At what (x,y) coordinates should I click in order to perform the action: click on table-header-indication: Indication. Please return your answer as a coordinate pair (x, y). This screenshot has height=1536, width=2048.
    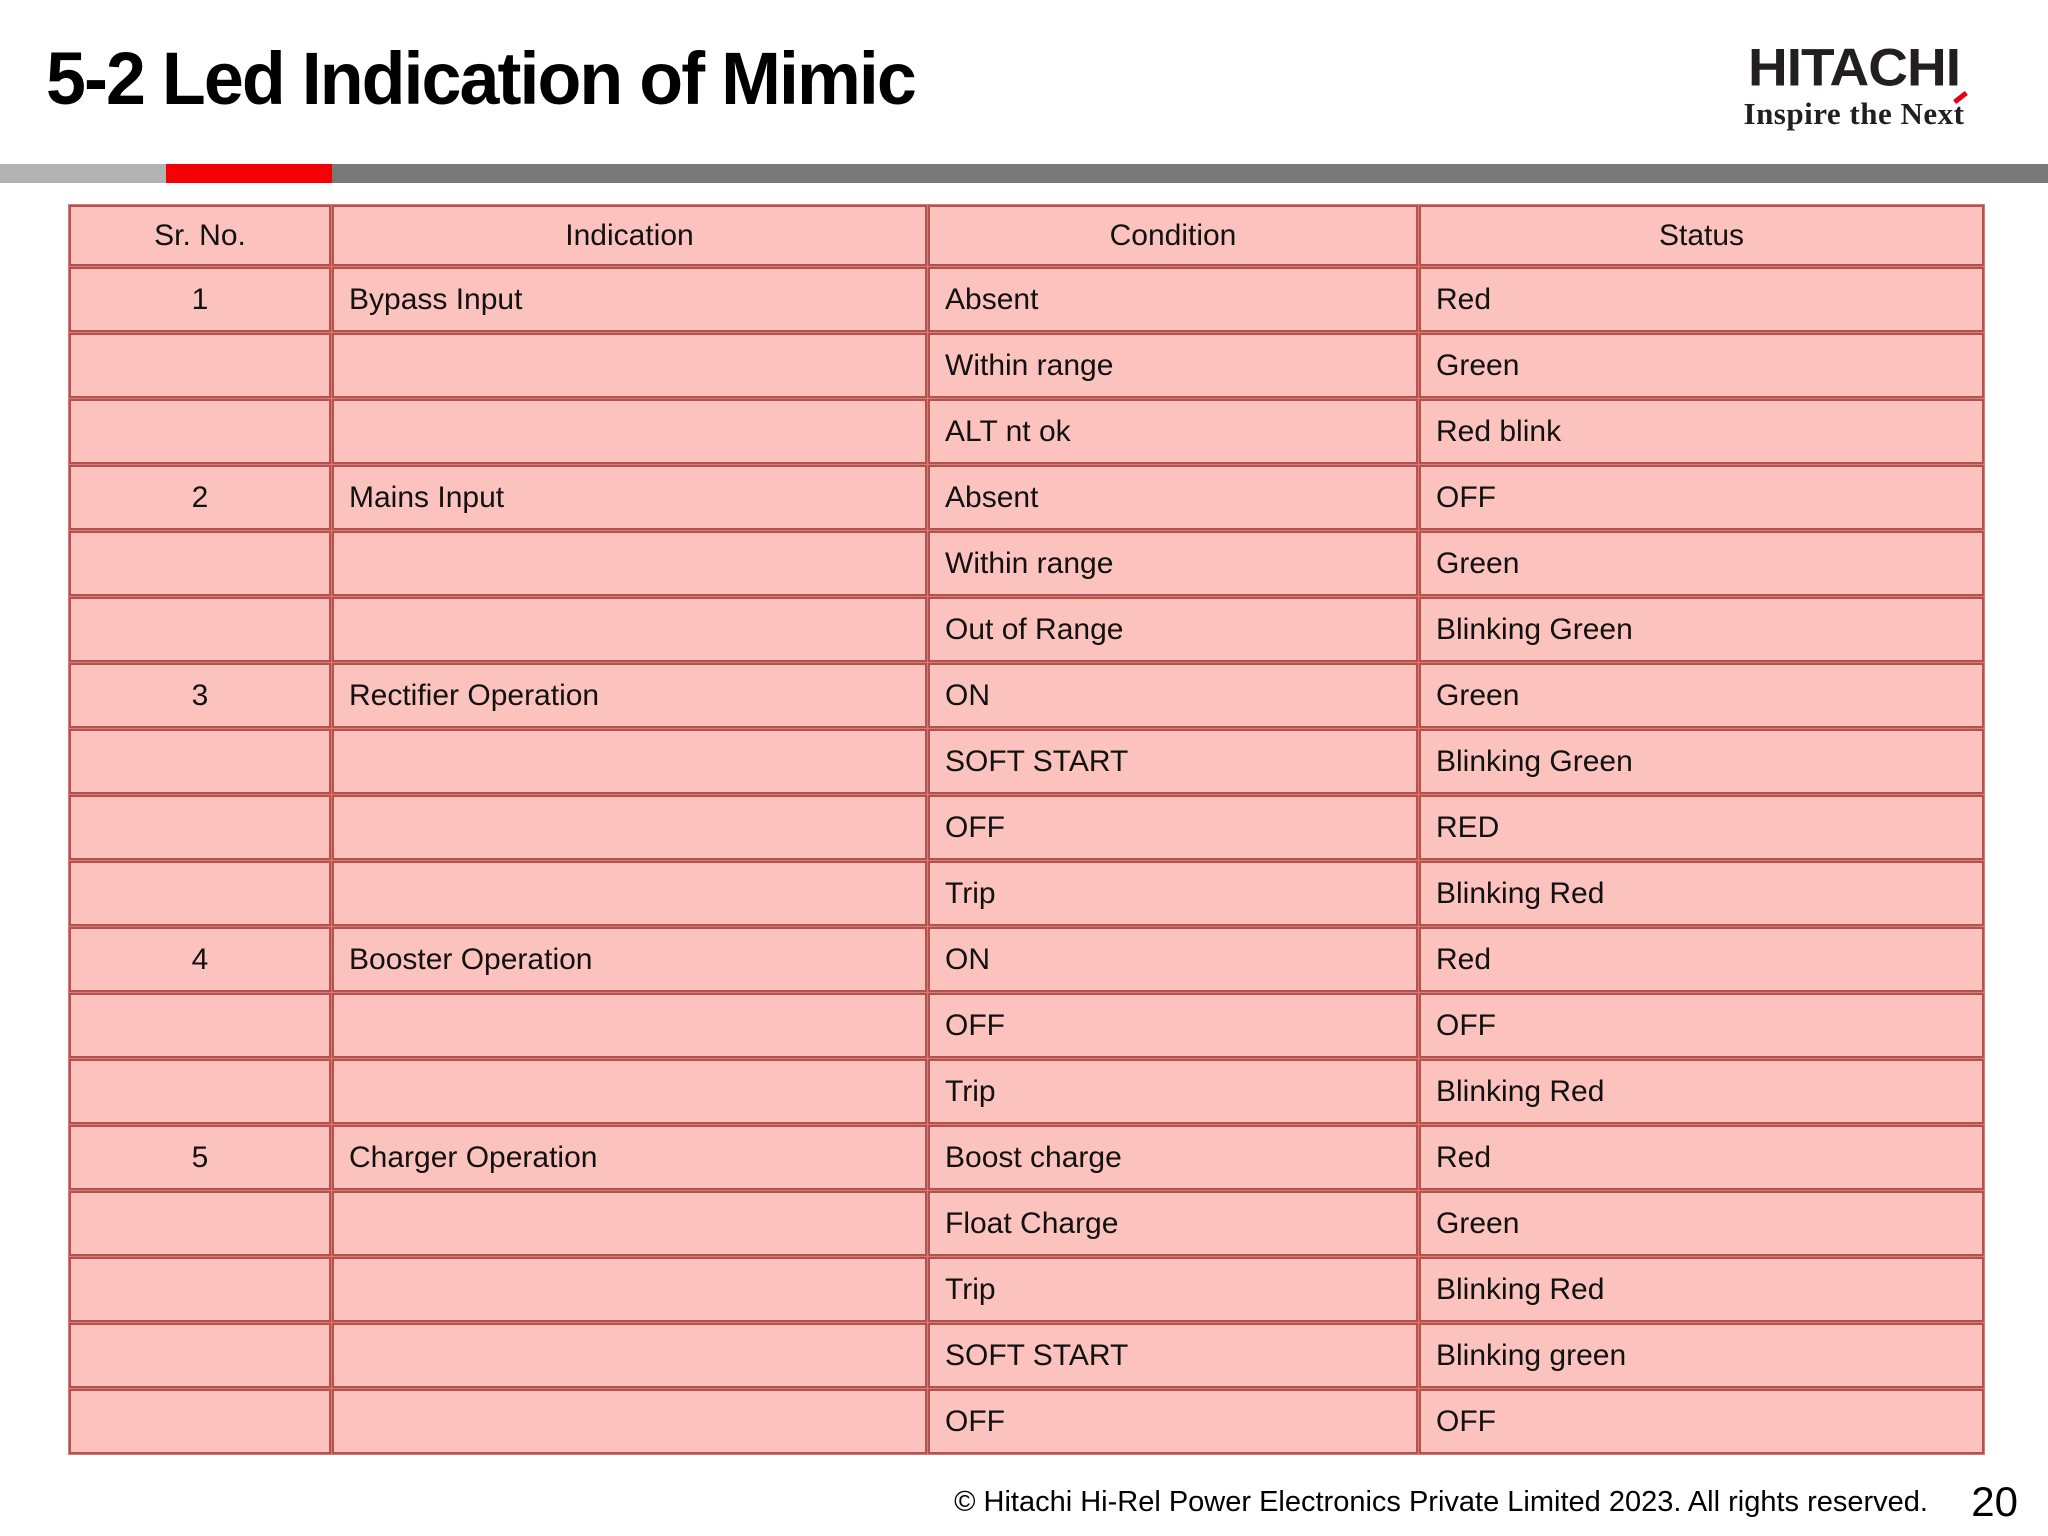
    Looking at the image, I should click on (629, 235).